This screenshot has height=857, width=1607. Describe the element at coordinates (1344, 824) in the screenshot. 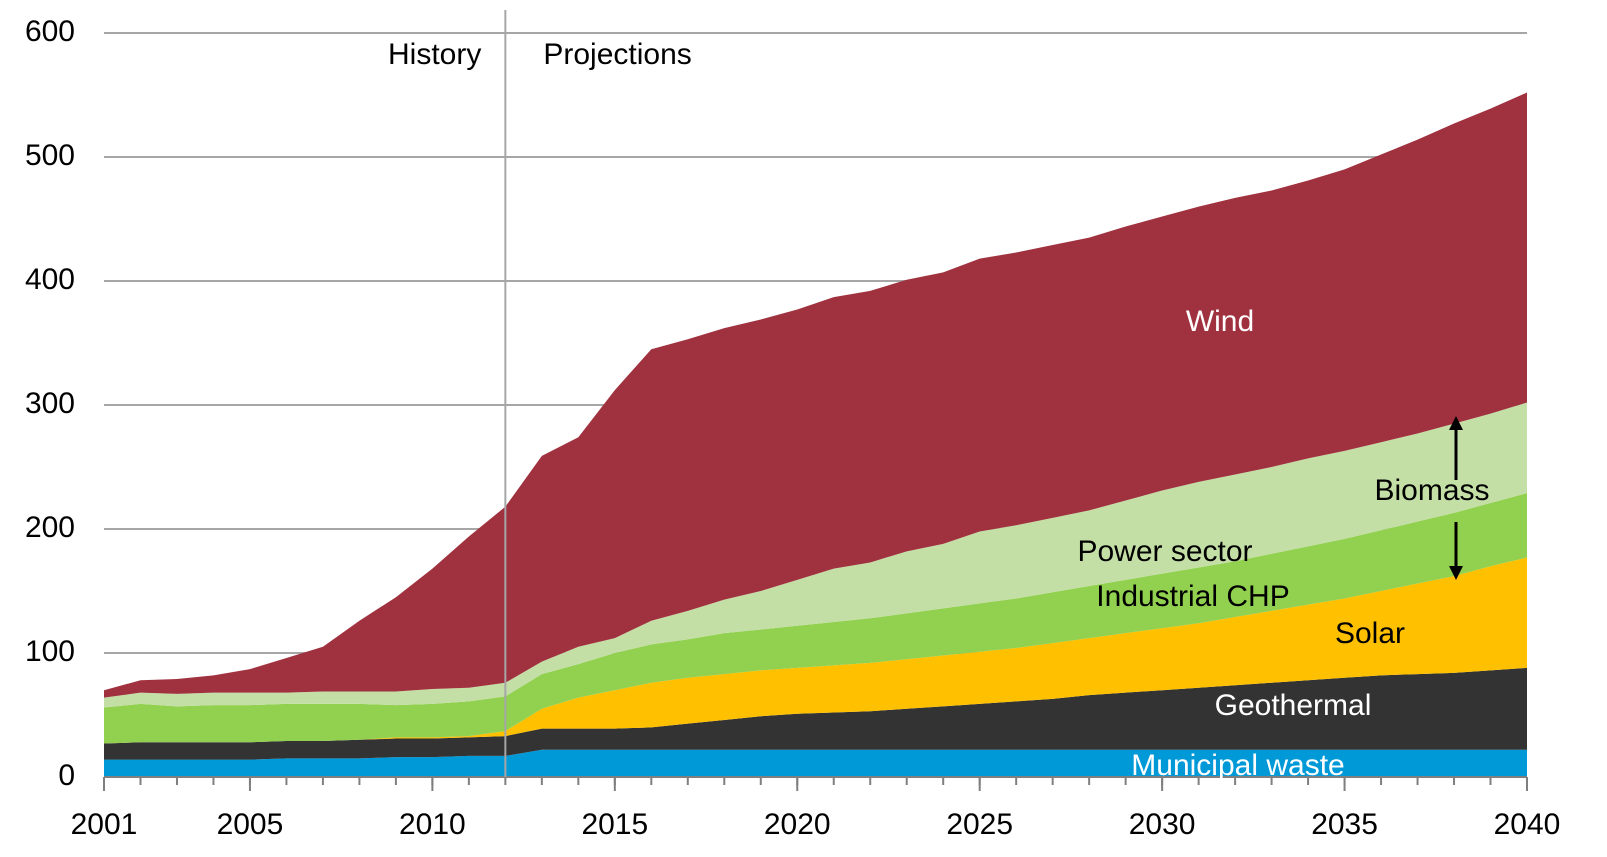

I see `x-tick-label: 2035` at that location.